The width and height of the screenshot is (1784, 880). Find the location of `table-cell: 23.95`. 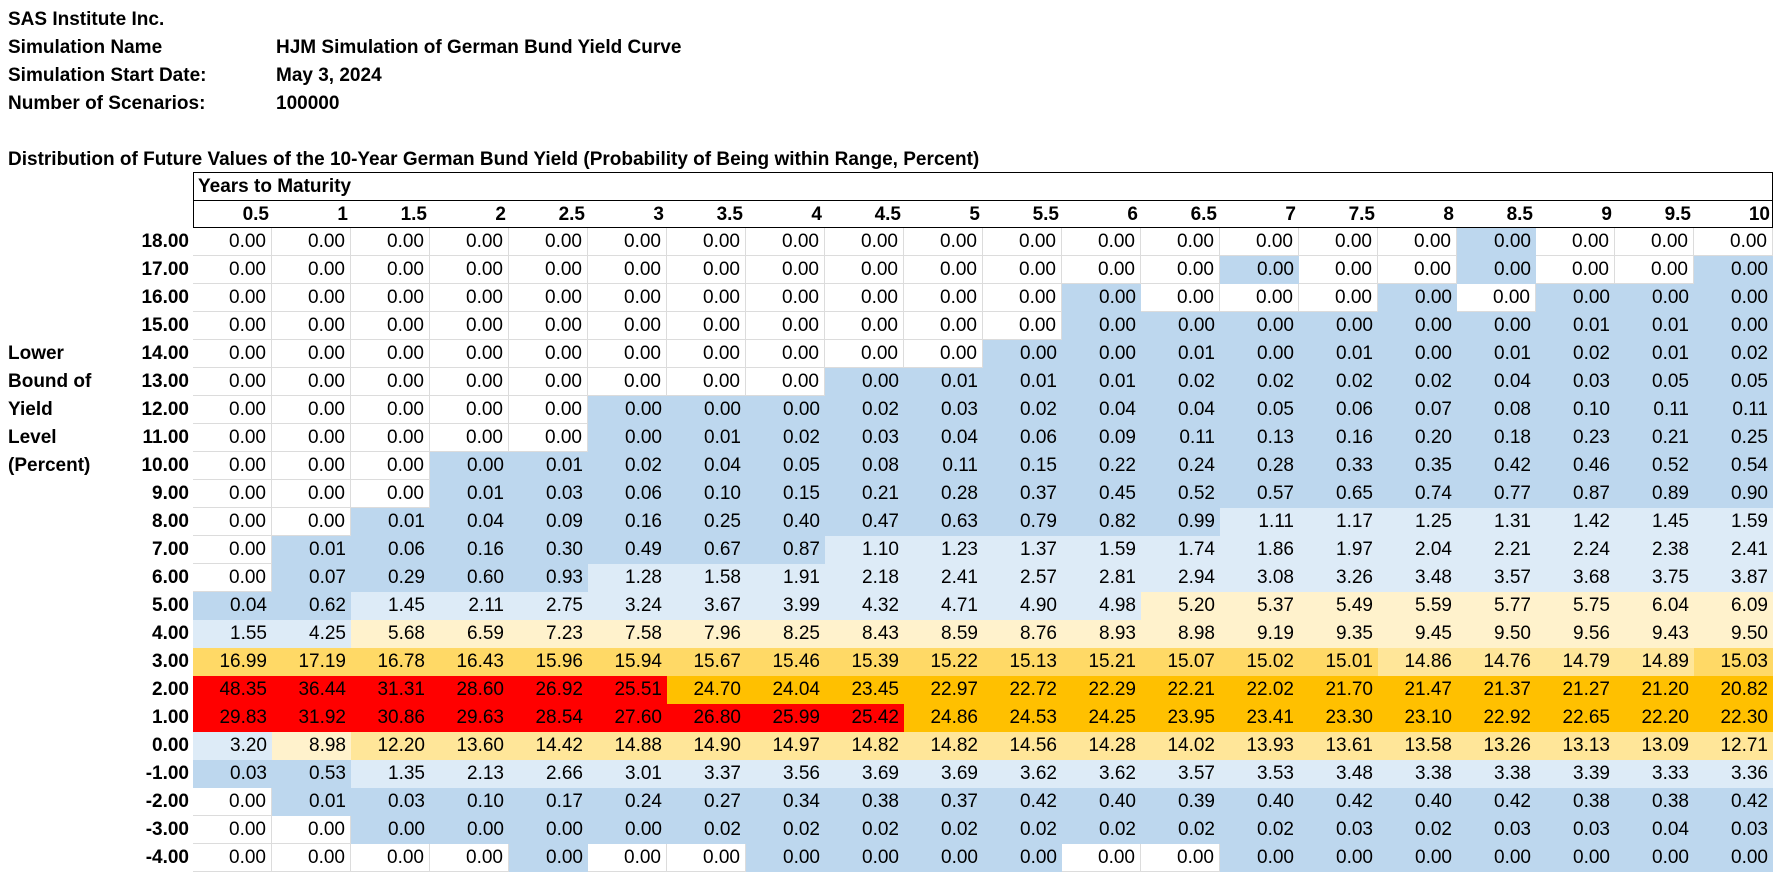

table-cell: 23.95 is located at coordinates (1180, 718).